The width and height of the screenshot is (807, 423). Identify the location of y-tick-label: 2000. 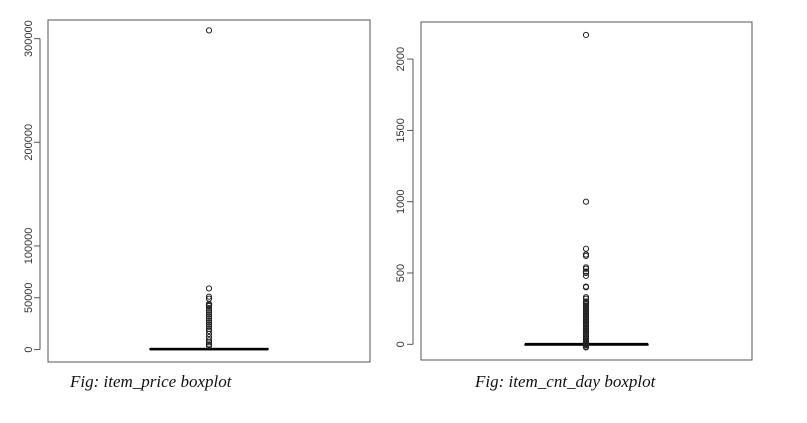
(401, 59).